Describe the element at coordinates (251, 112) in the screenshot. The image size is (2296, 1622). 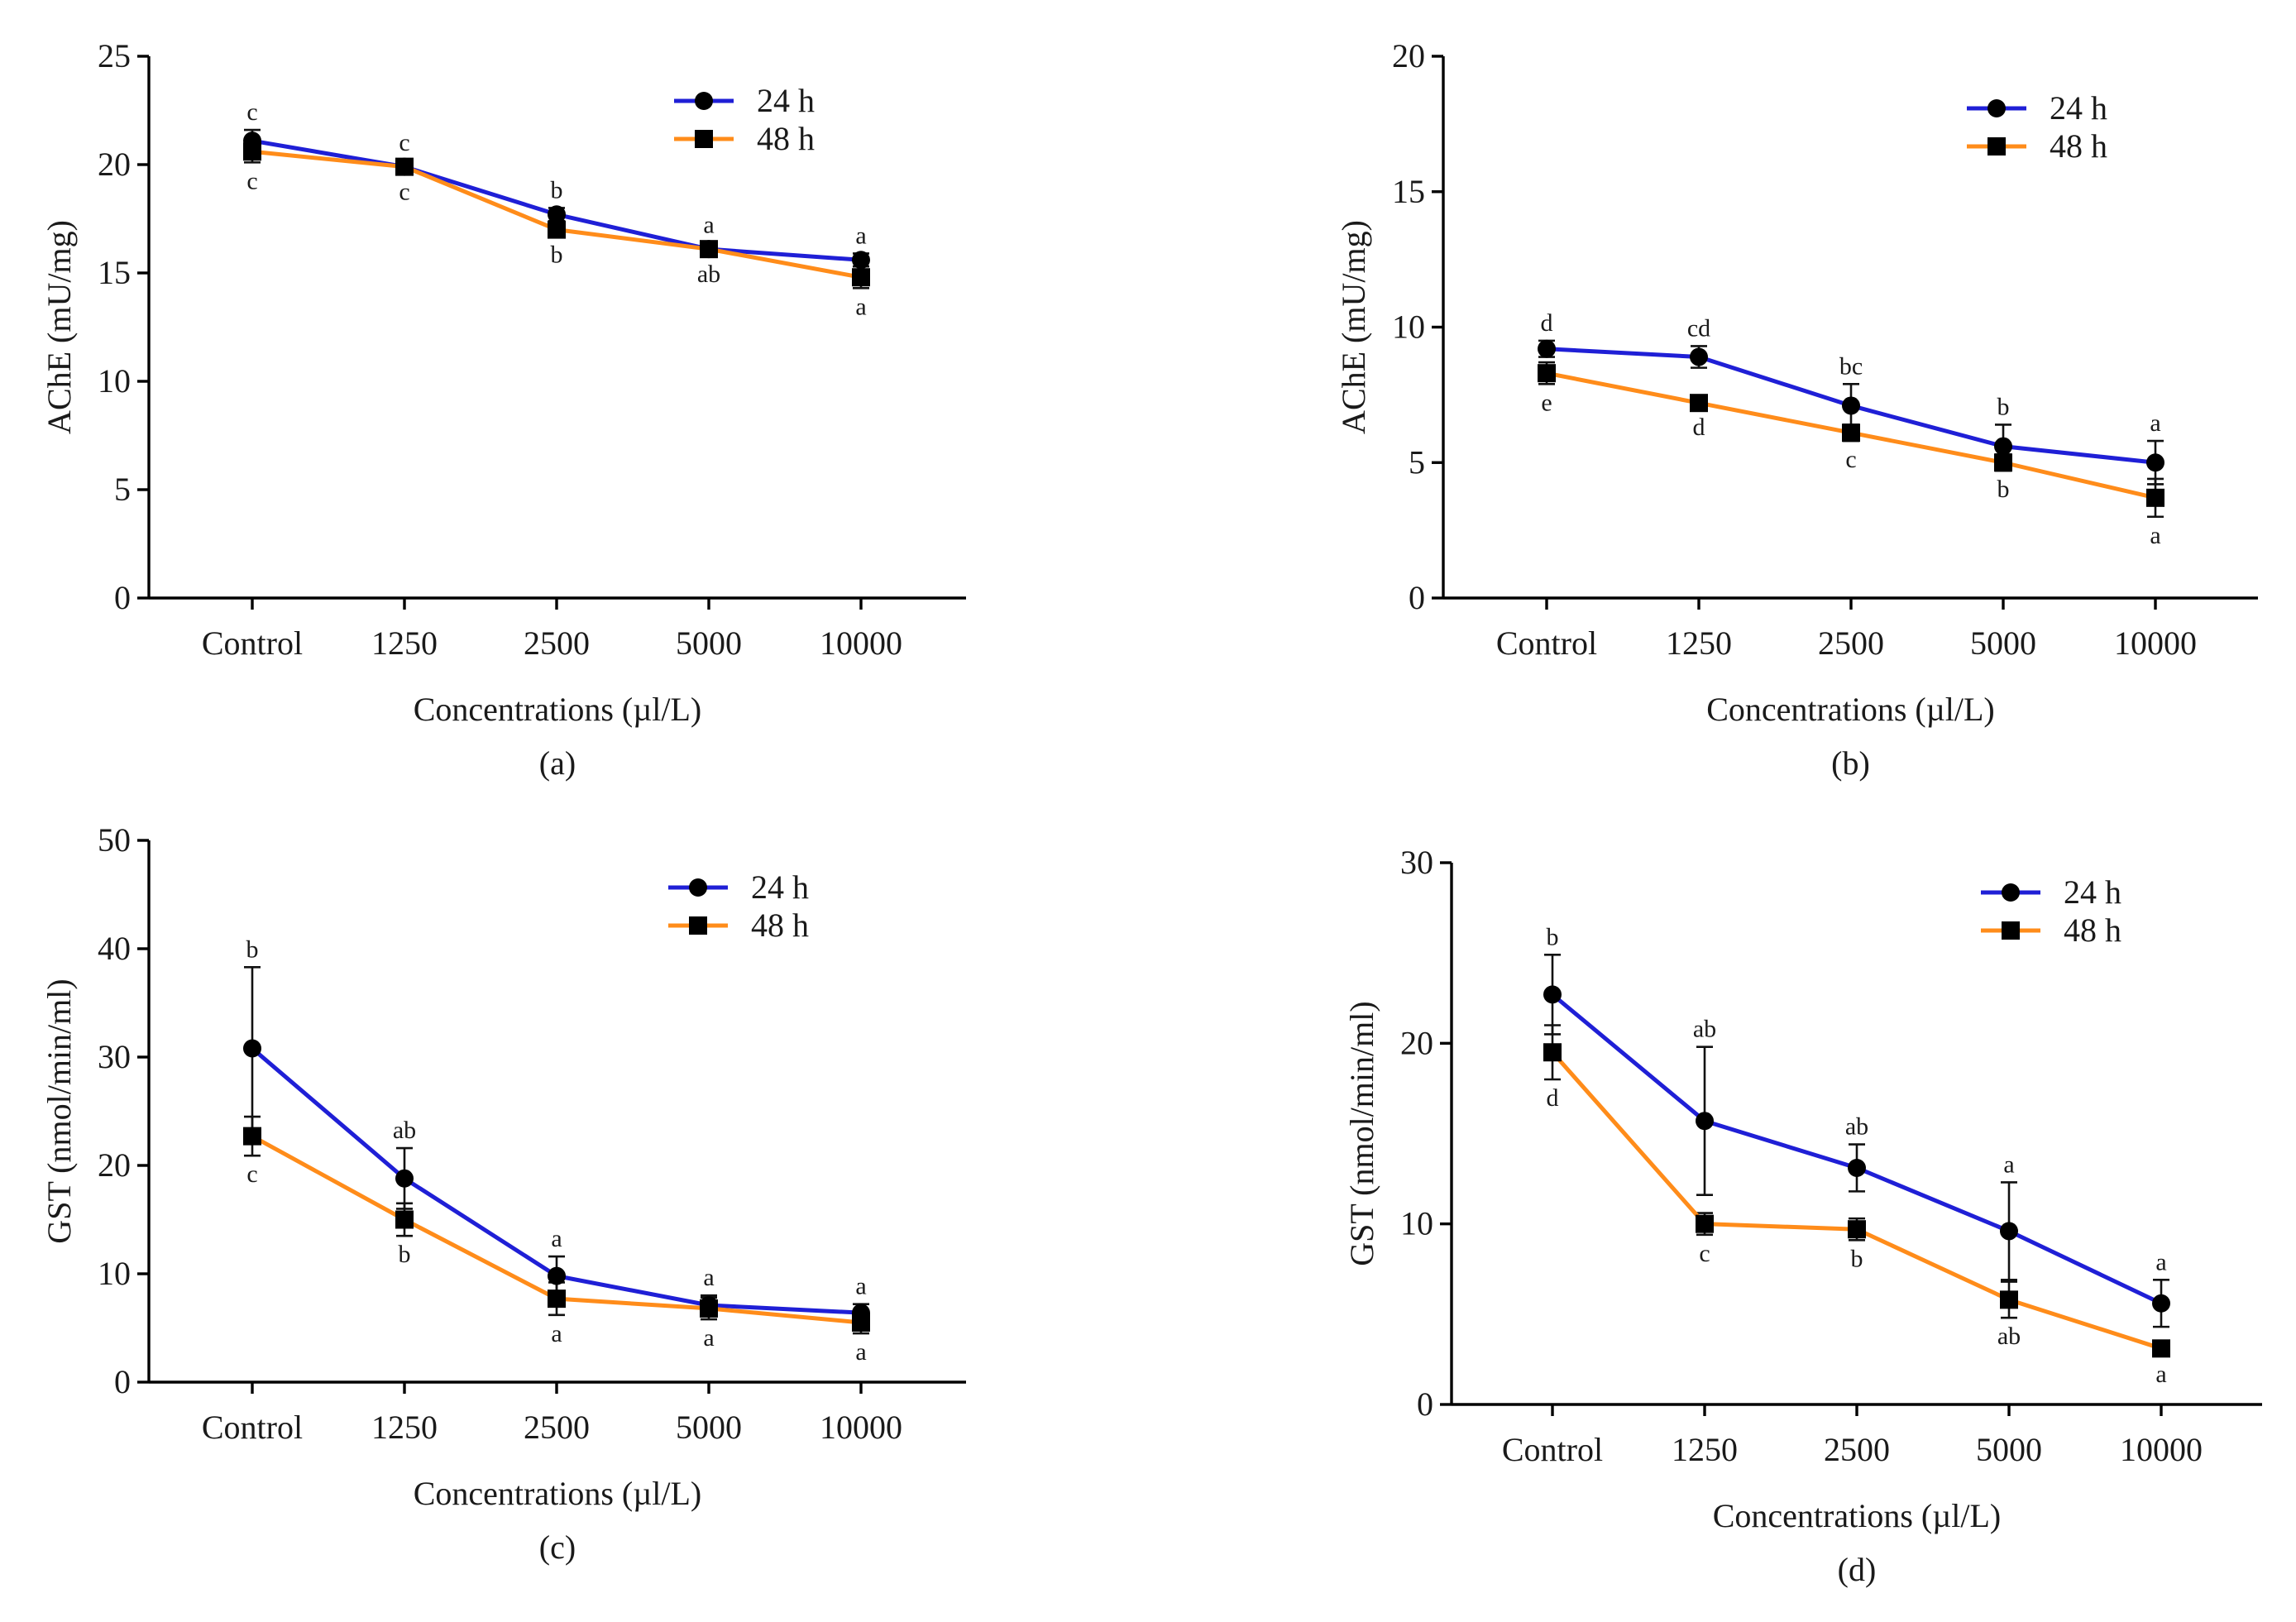
I see `significance-letter-24h: c` at that location.